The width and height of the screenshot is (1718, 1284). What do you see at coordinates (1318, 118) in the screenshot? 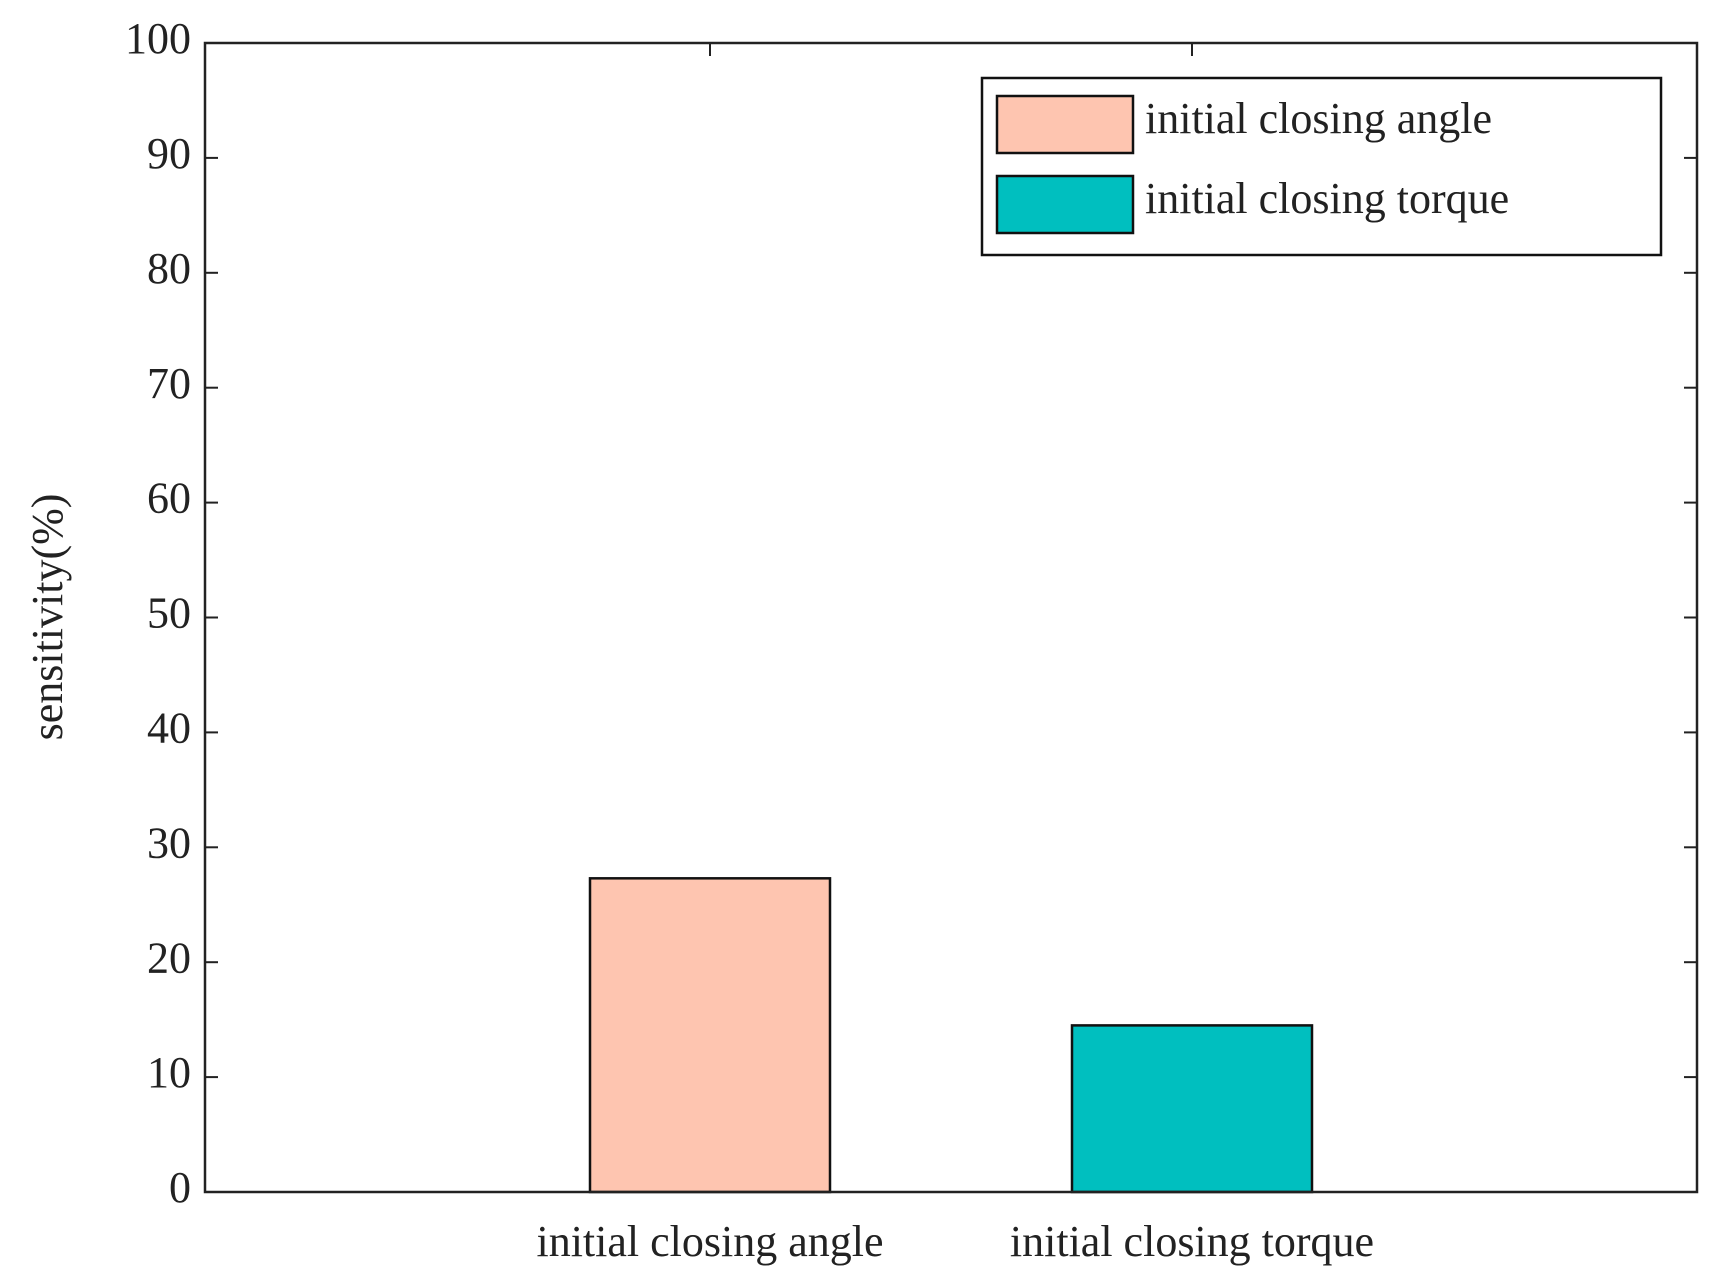
I see `legend-label: initial closing angle` at bounding box center [1318, 118].